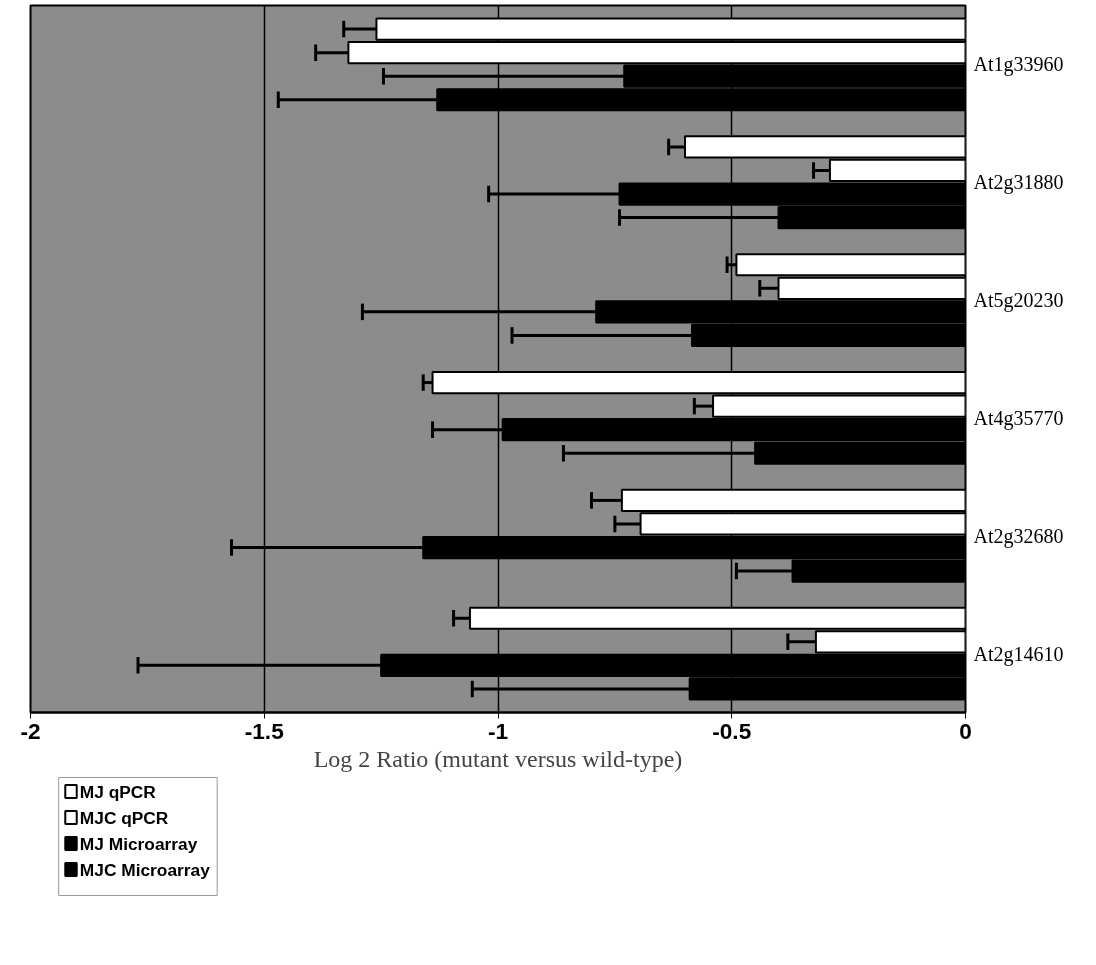 The image size is (1096, 965). What do you see at coordinates (264, 730) in the screenshot?
I see `x-tick-label: -1.5` at bounding box center [264, 730].